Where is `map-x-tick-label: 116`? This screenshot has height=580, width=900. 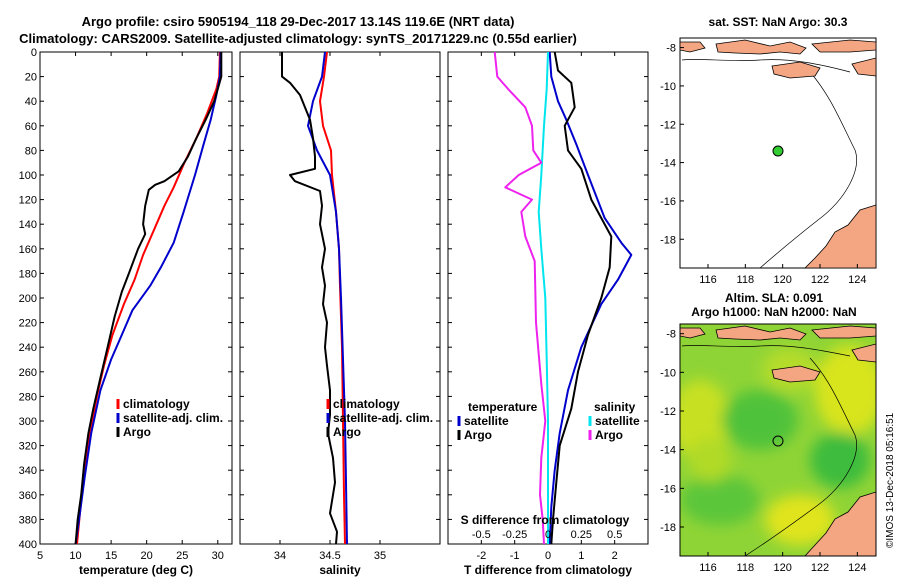 map-x-tick-label: 116 is located at coordinates (708, 568).